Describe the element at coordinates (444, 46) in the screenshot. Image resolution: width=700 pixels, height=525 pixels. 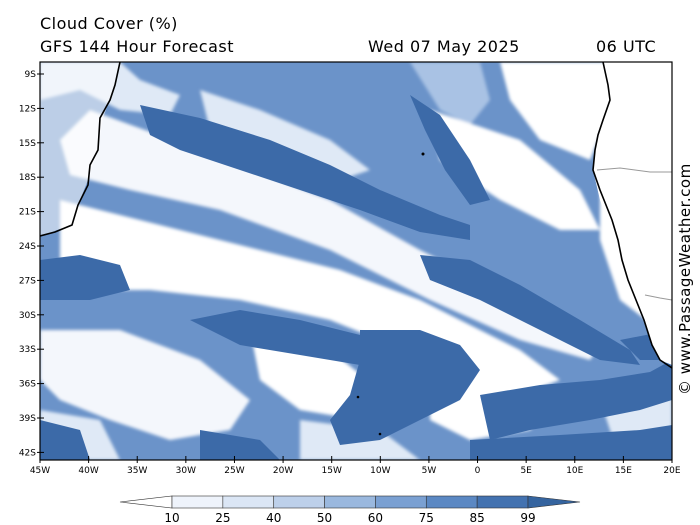
I see `forecast-date: Wed 07 May 2025` at that location.